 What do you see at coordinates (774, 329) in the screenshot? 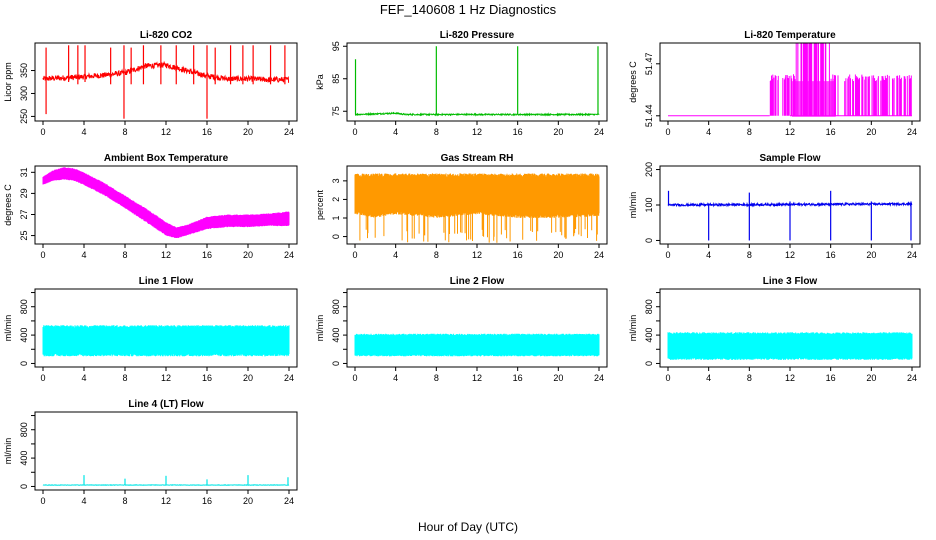
I see `panel-line3: Line 3 Flow ml/min 0 4 8 12 16 20 24 0 400 800` at bounding box center [774, 329].